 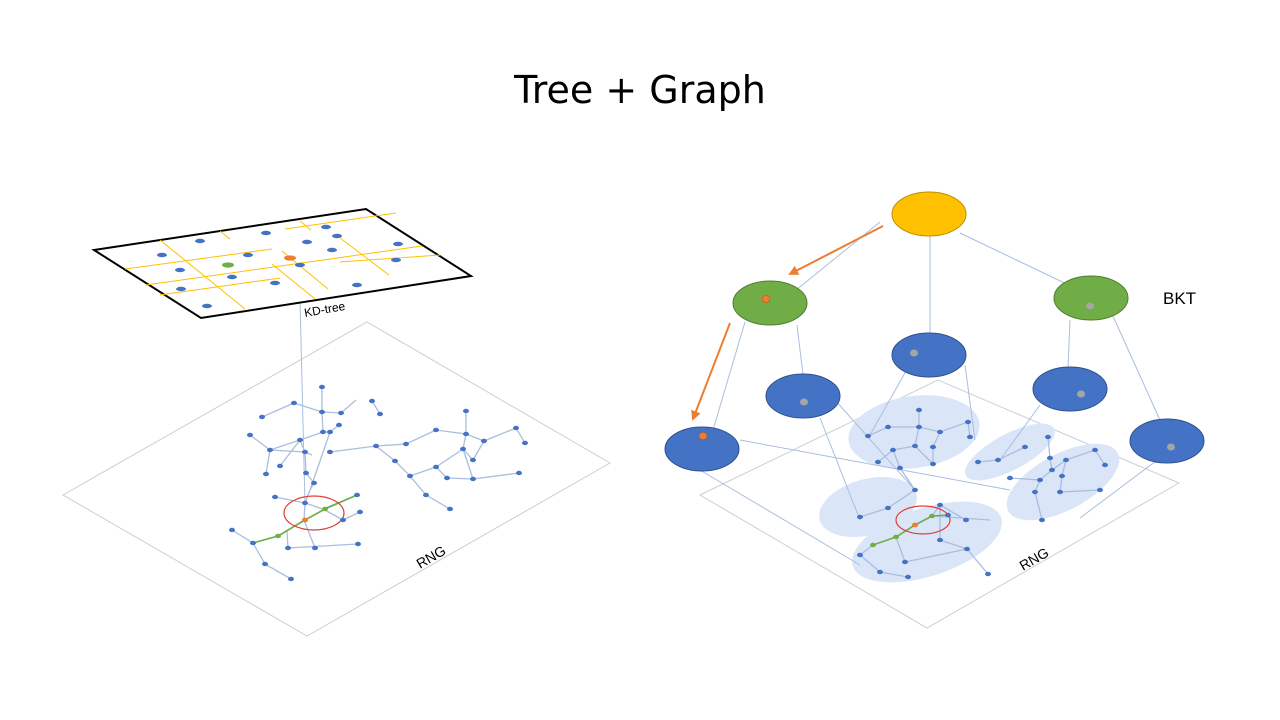 I want to click on bkt-label: BKT, so click(x=1179, y=298).